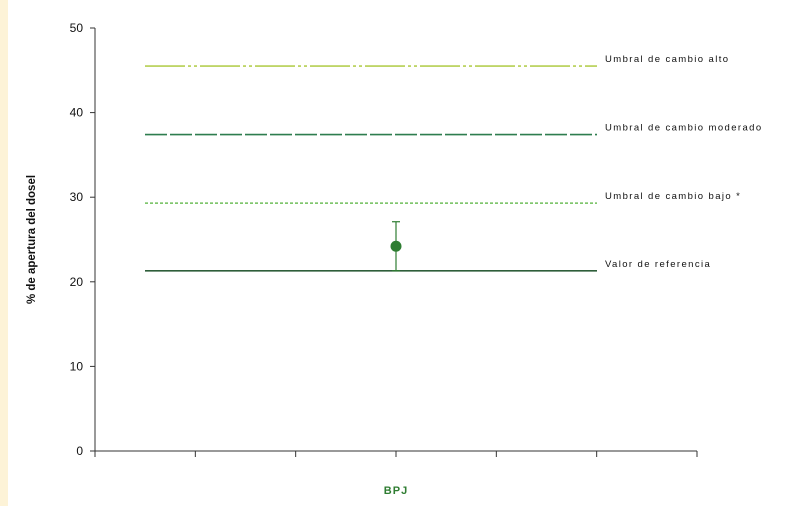  What do you see at coordinates (684, 128) in the screenshot?
I see `reference-line-label: Umbral de cambio moderado` at bounding box center [684, 128].